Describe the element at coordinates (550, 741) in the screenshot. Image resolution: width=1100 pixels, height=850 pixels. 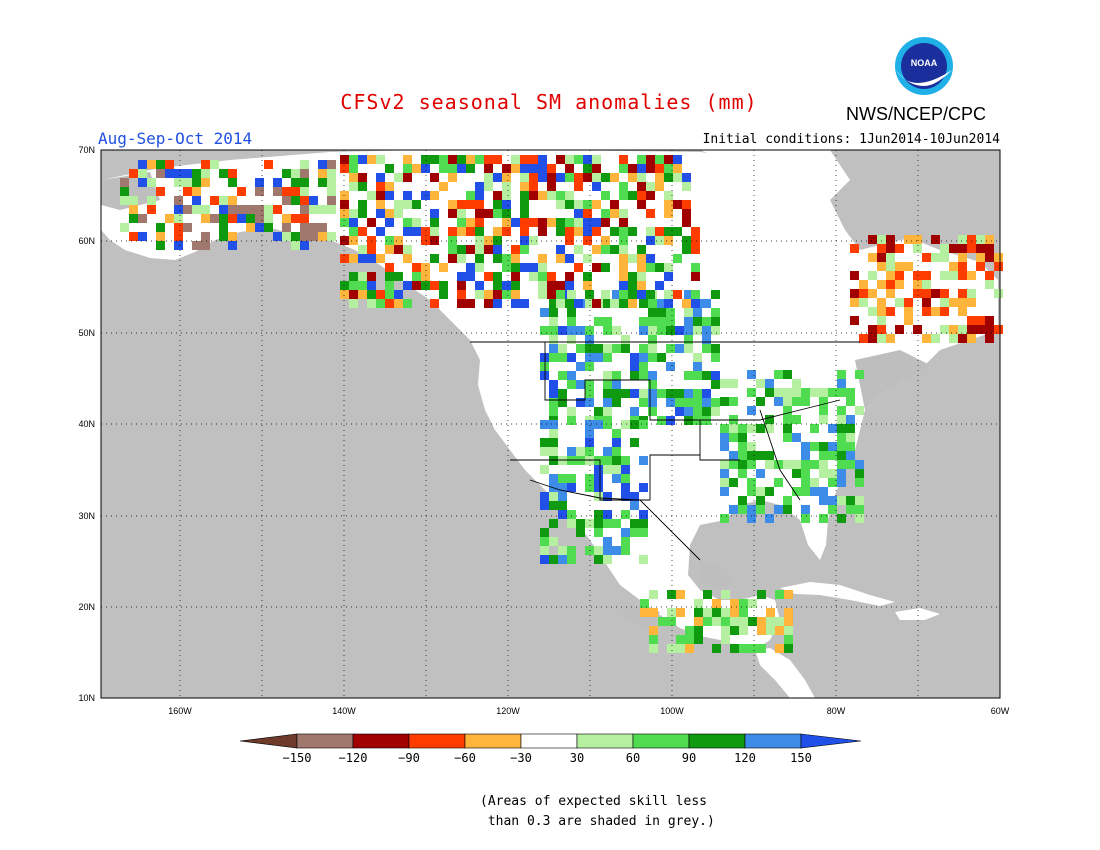
I see `color-legend` at that location.